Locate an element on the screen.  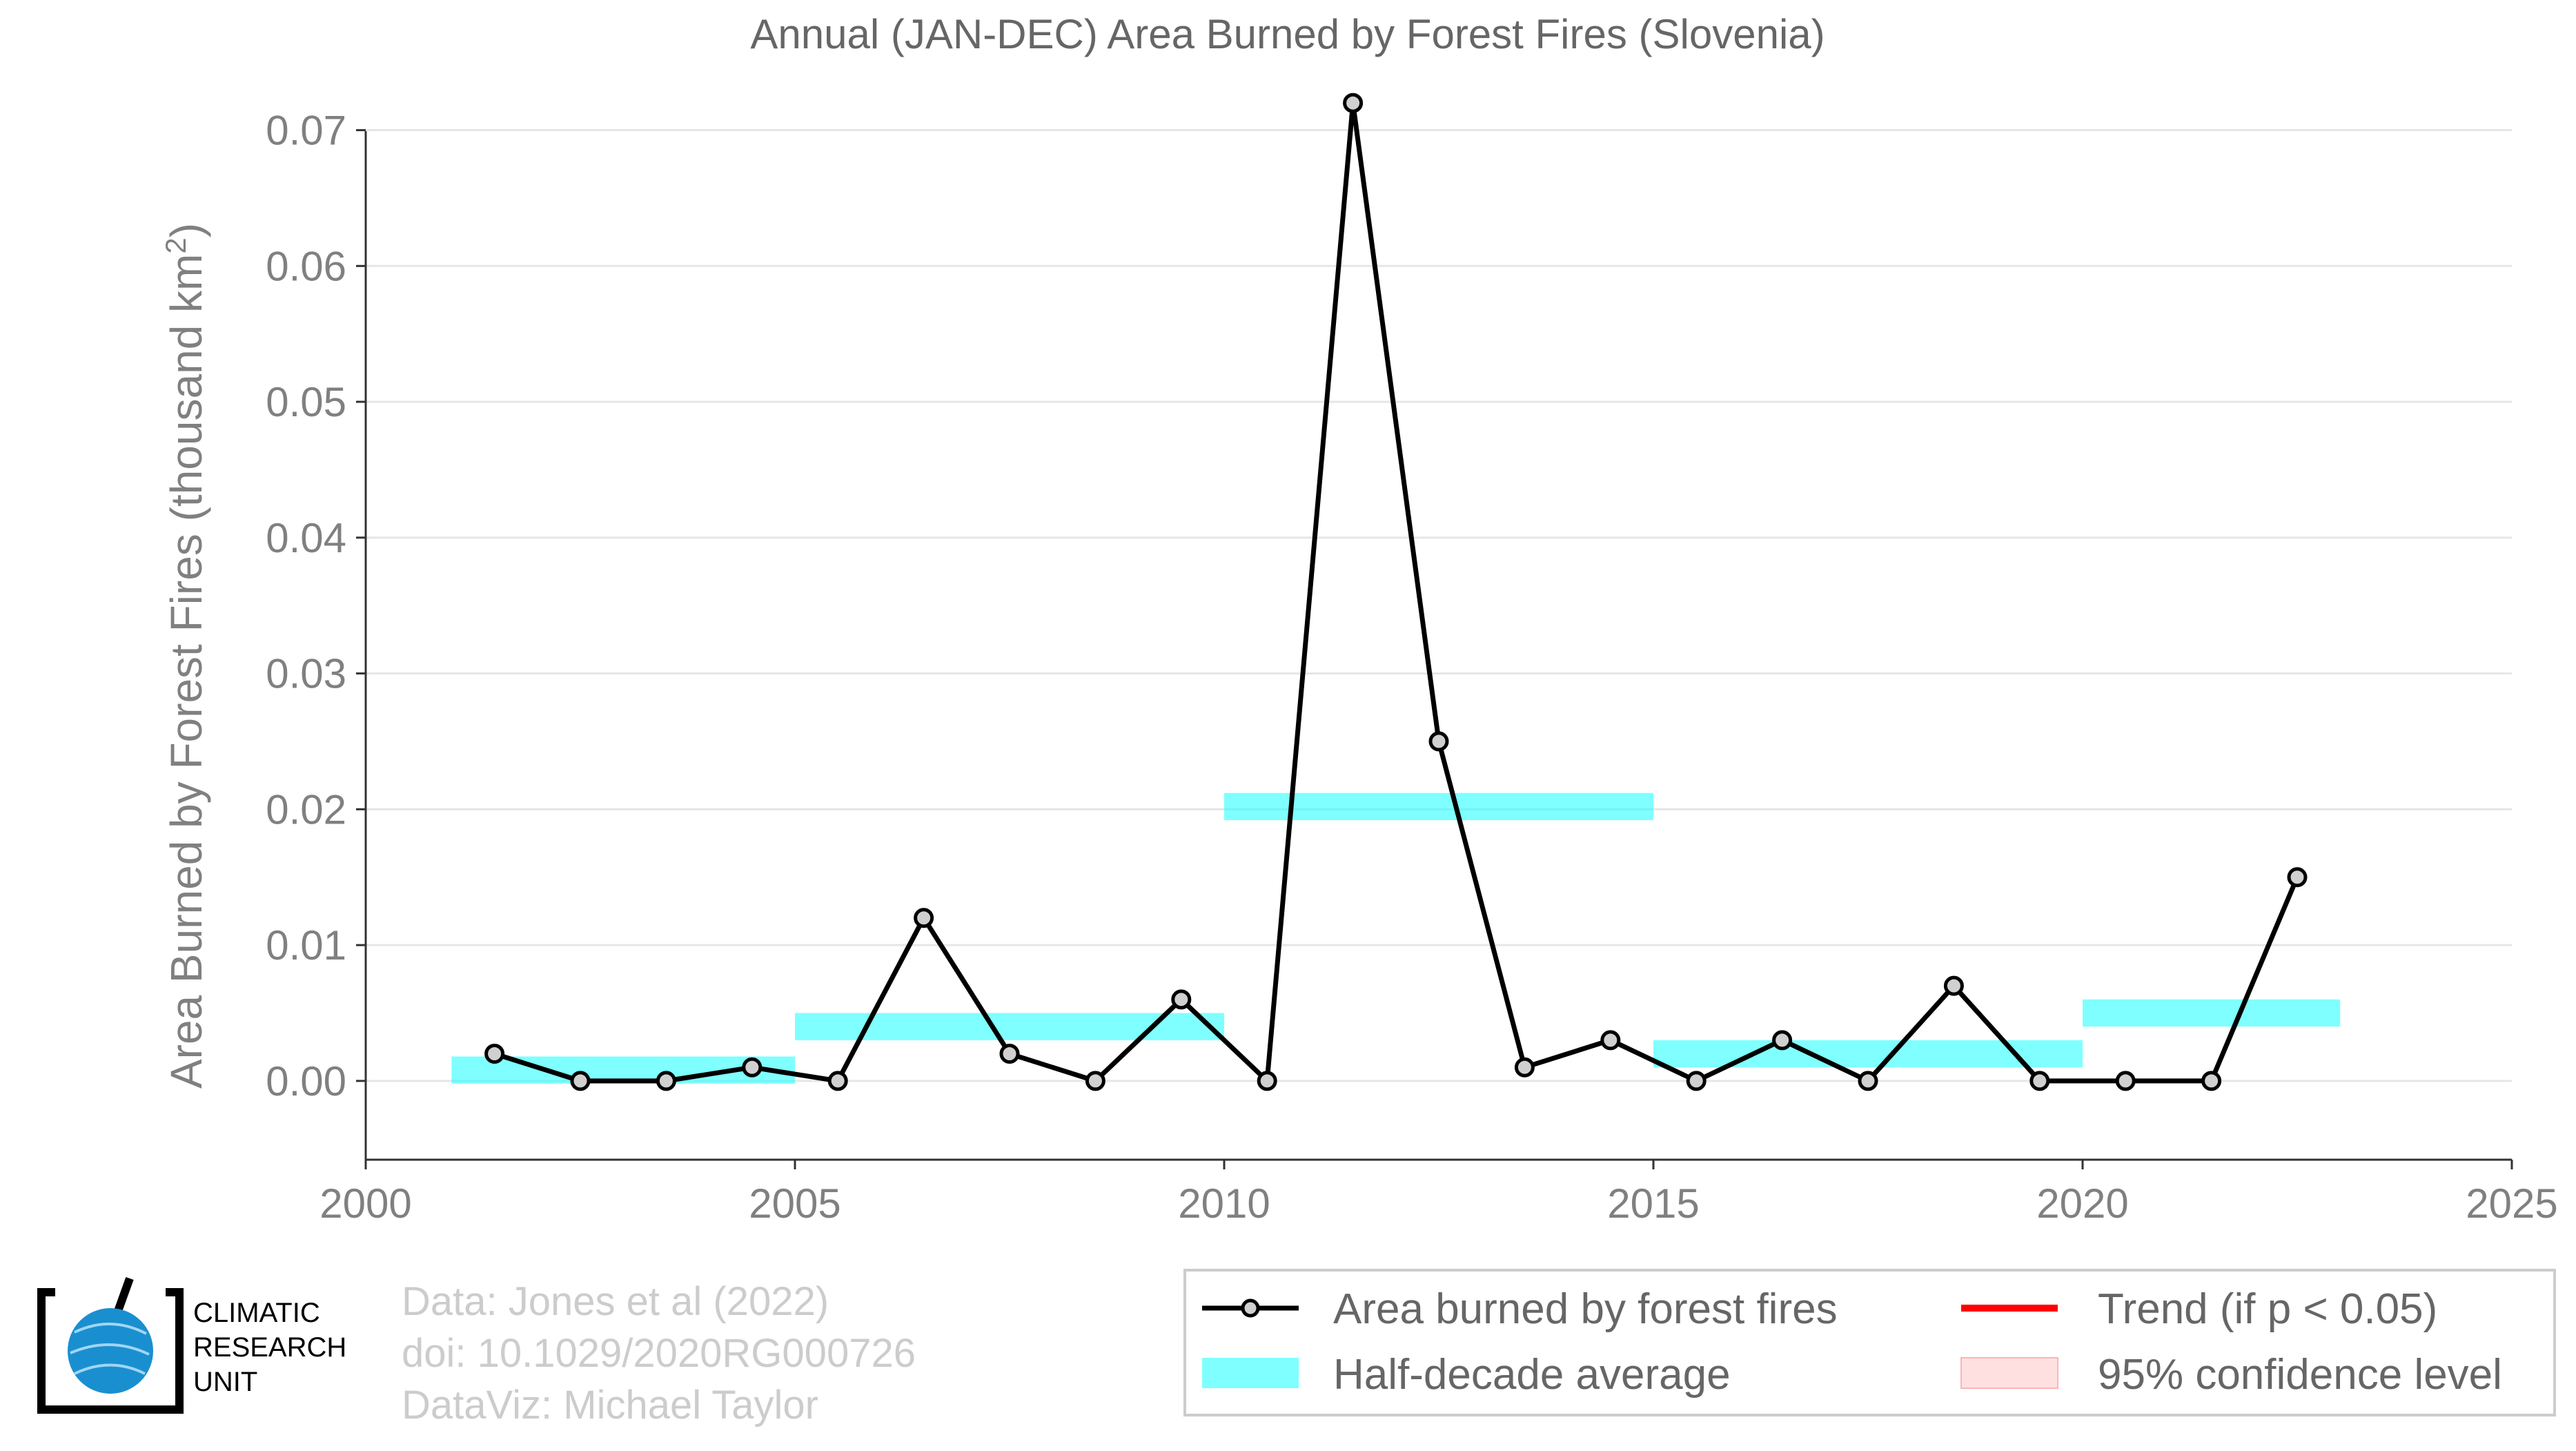
x-tick-label: 2025 is located at coordinates (2511, 1203).